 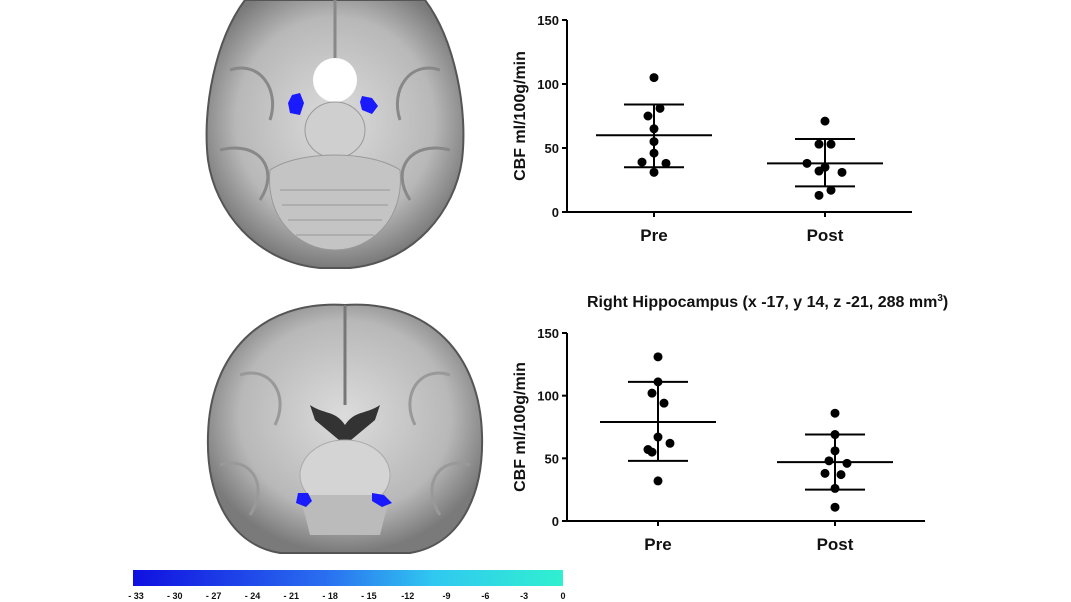 What do you see at coordinates (335, 134) in the screenshot?
I see `axial-brain-slice` at bounding box center [335, 134].